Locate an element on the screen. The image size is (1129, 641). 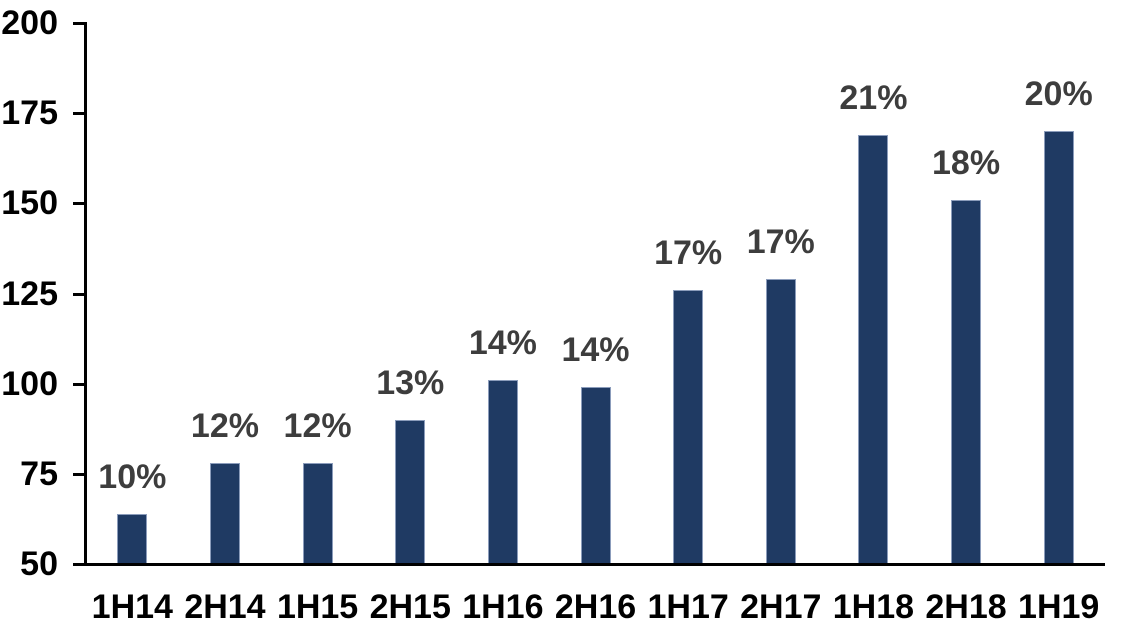
x-tick-label: 2H17 is located at coordinates (781, 607).